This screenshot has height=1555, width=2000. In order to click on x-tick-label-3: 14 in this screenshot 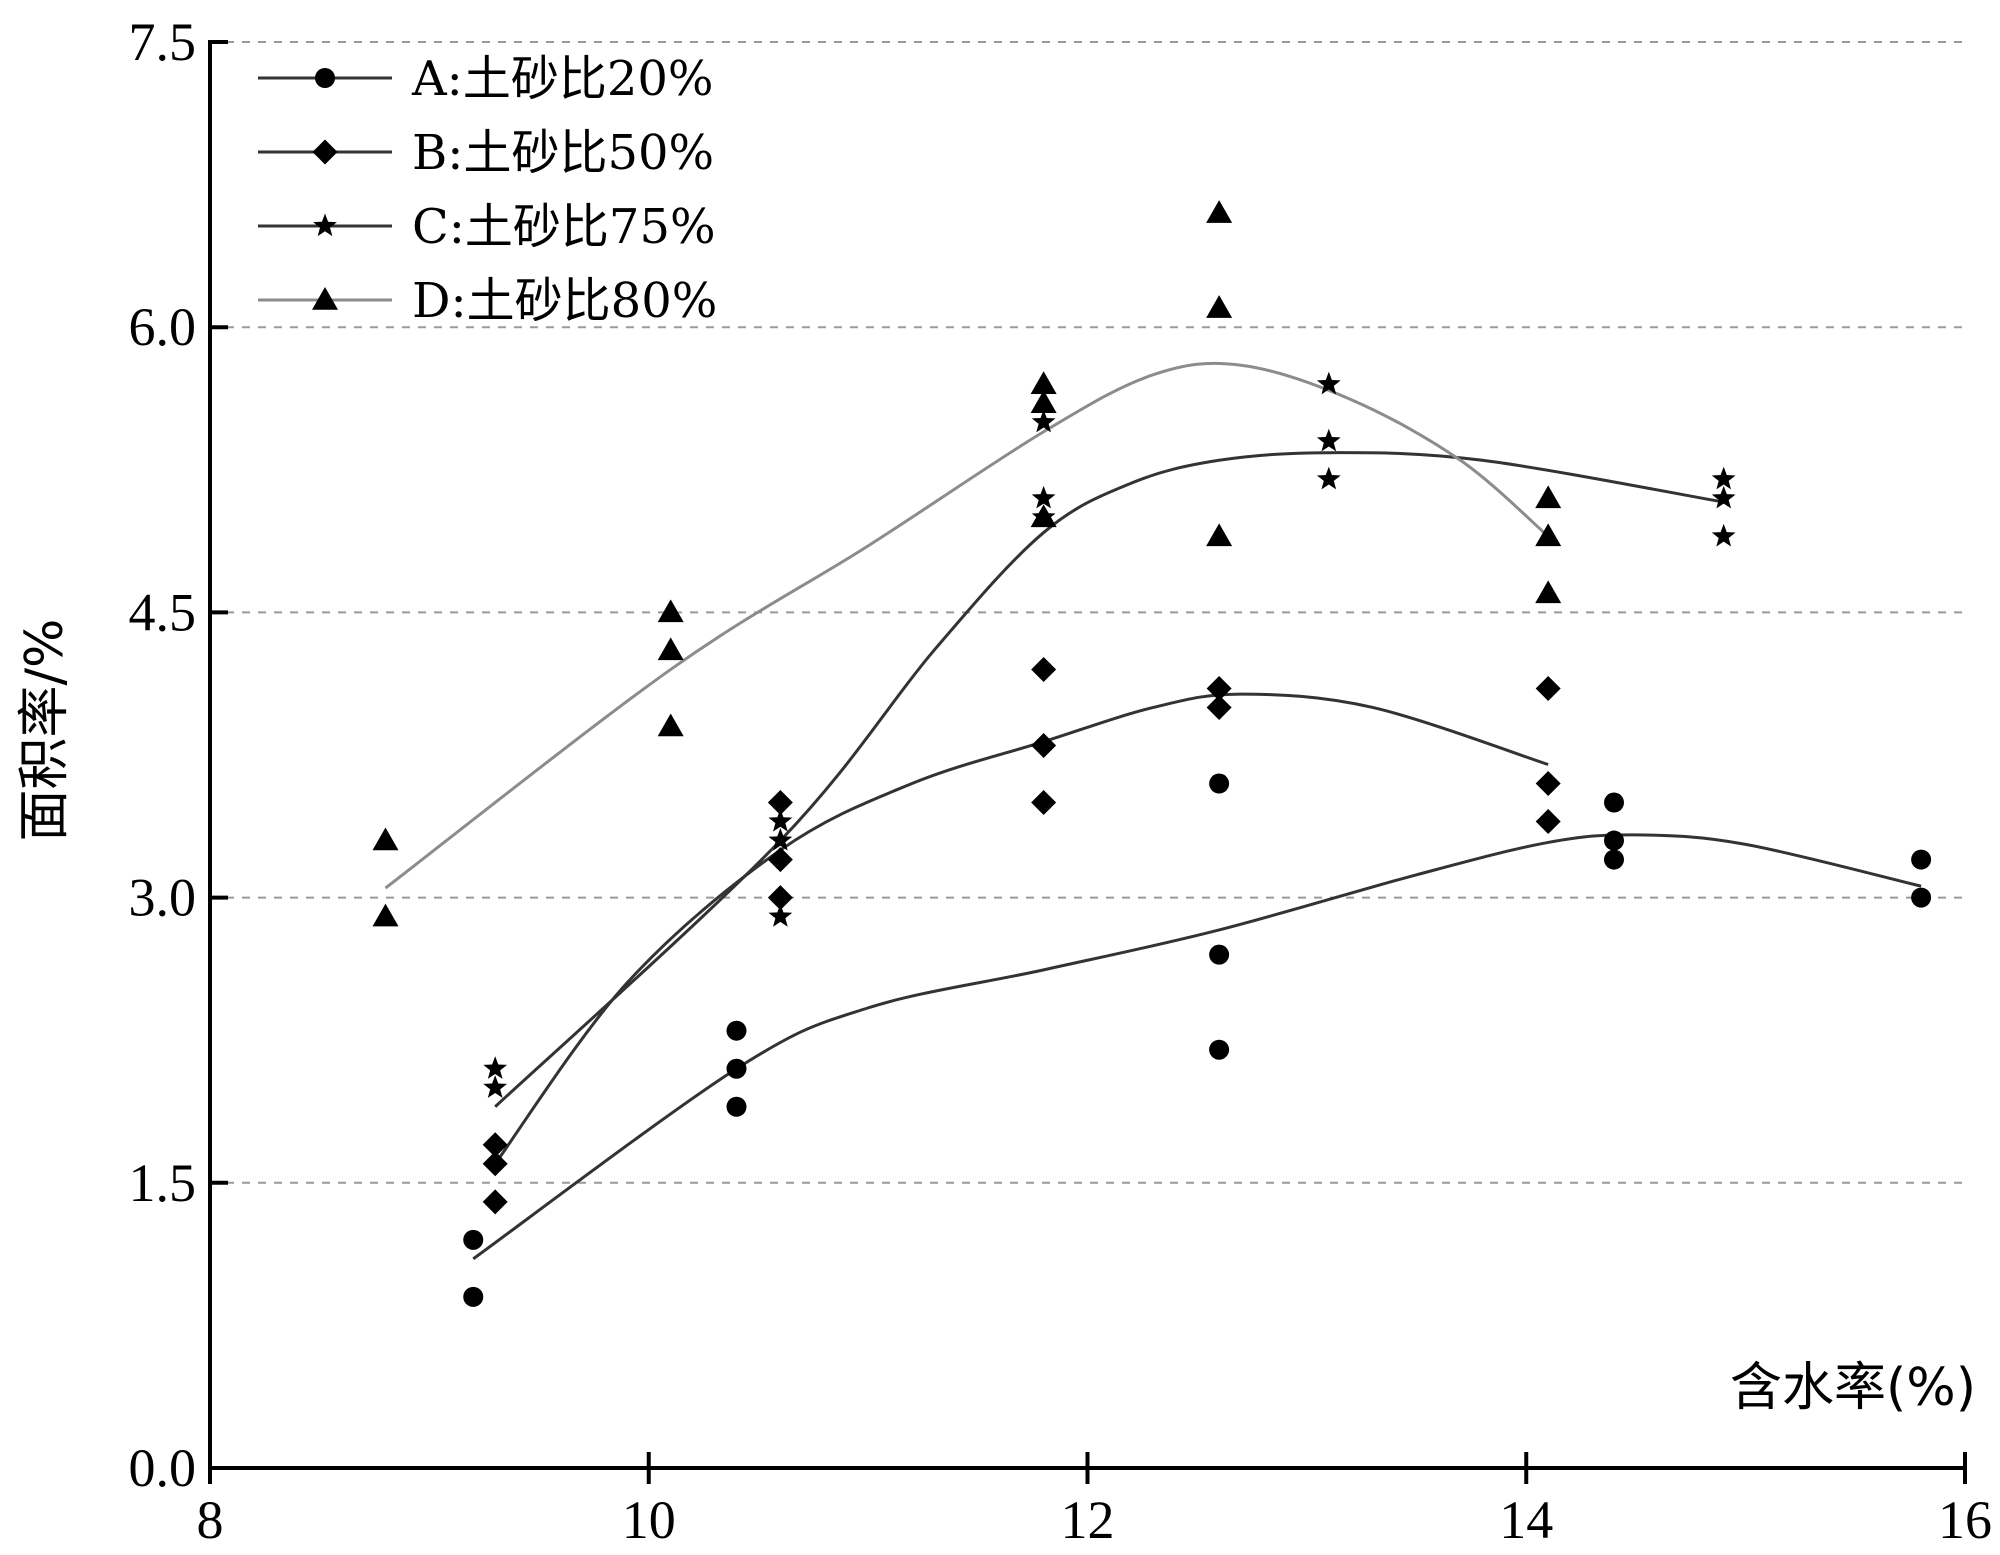, I will do `click(1526, 1520)`.